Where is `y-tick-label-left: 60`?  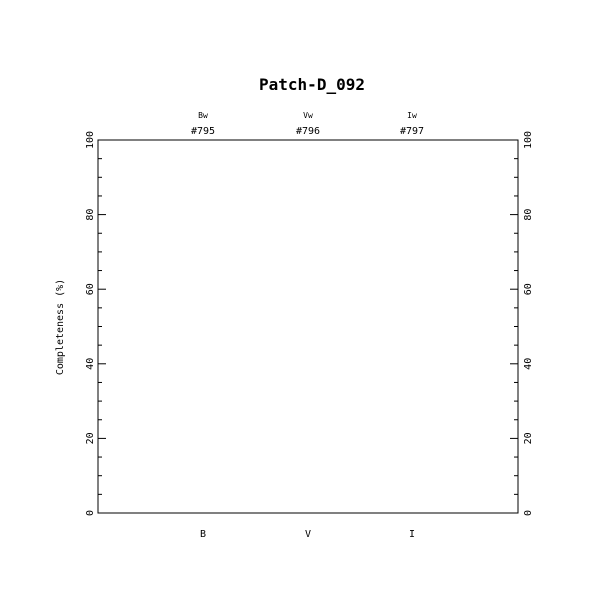
y-tick-label-left: 60 is located at coordinates (90, 289).